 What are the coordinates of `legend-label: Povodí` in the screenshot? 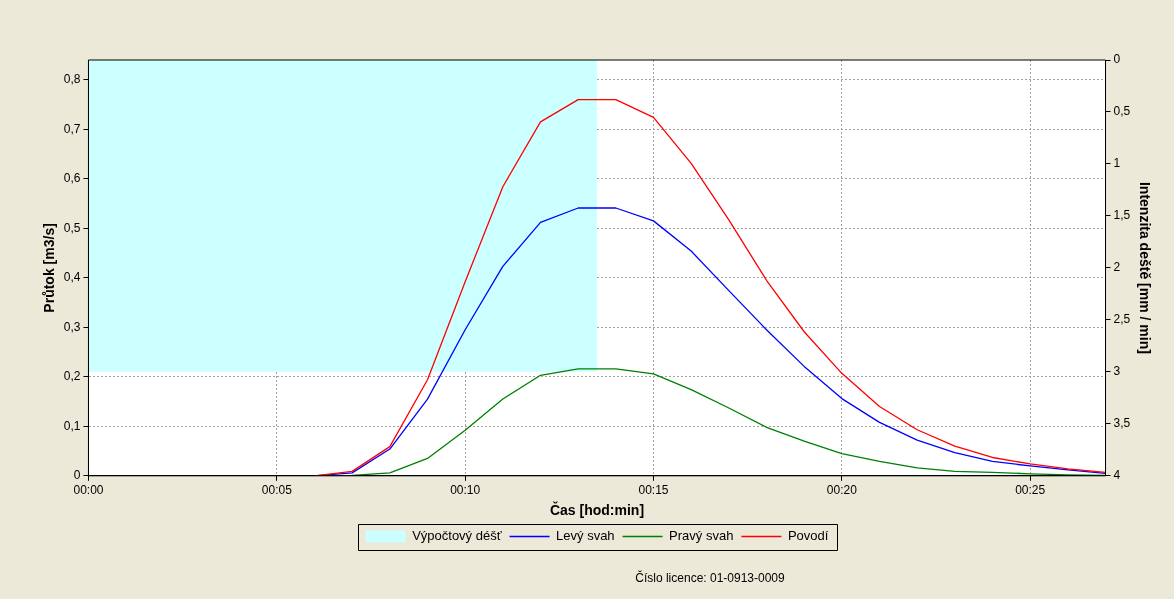 It's located at (808, 536).